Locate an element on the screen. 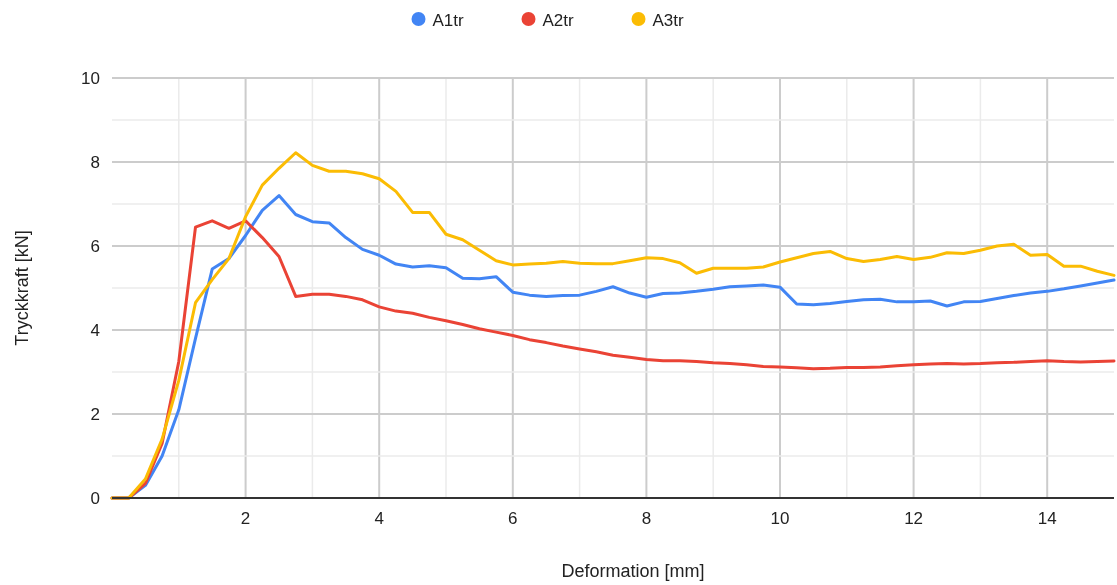  y-tick-label: 8 is located at coordinates (95, 162).